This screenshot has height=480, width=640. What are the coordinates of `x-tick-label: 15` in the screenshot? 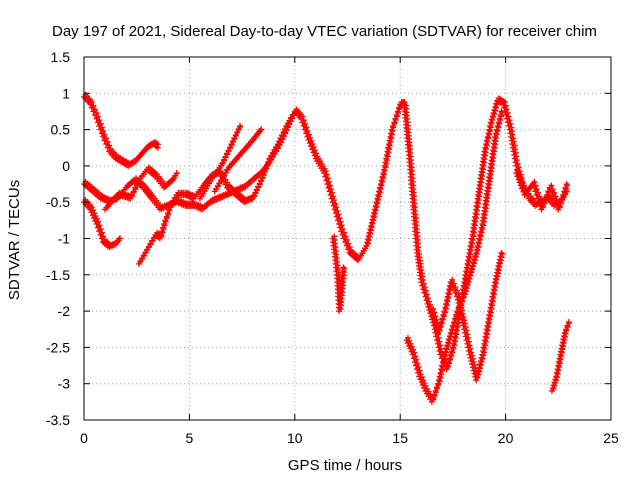 It's located at (400, 438).